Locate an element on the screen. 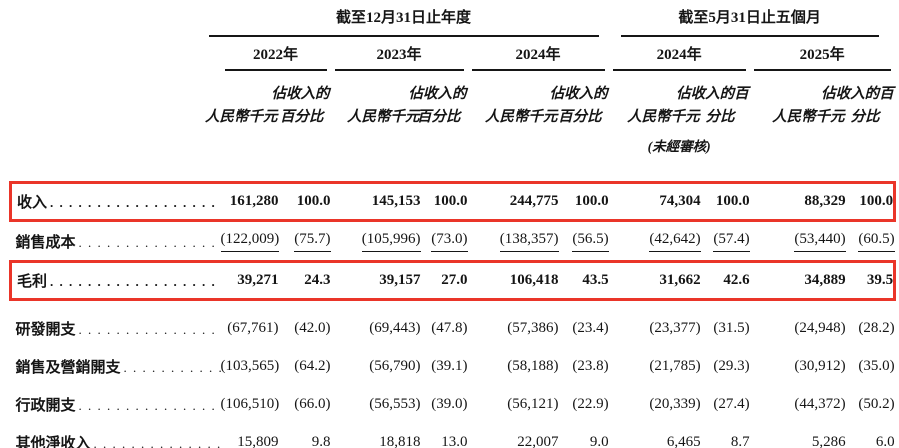 Image resolution: width=899 pixels, height=448 pixels. year-header-2023: 2023年 is located at coordinates (399, 58).